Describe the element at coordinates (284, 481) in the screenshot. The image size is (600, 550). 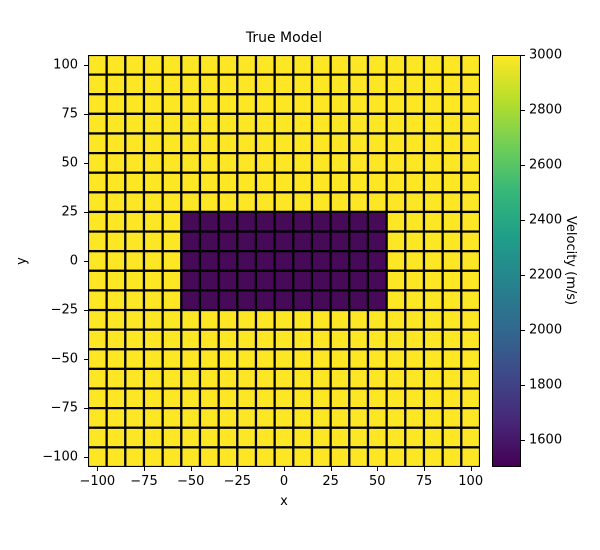
I see `x-tick-label: 0` at that location.